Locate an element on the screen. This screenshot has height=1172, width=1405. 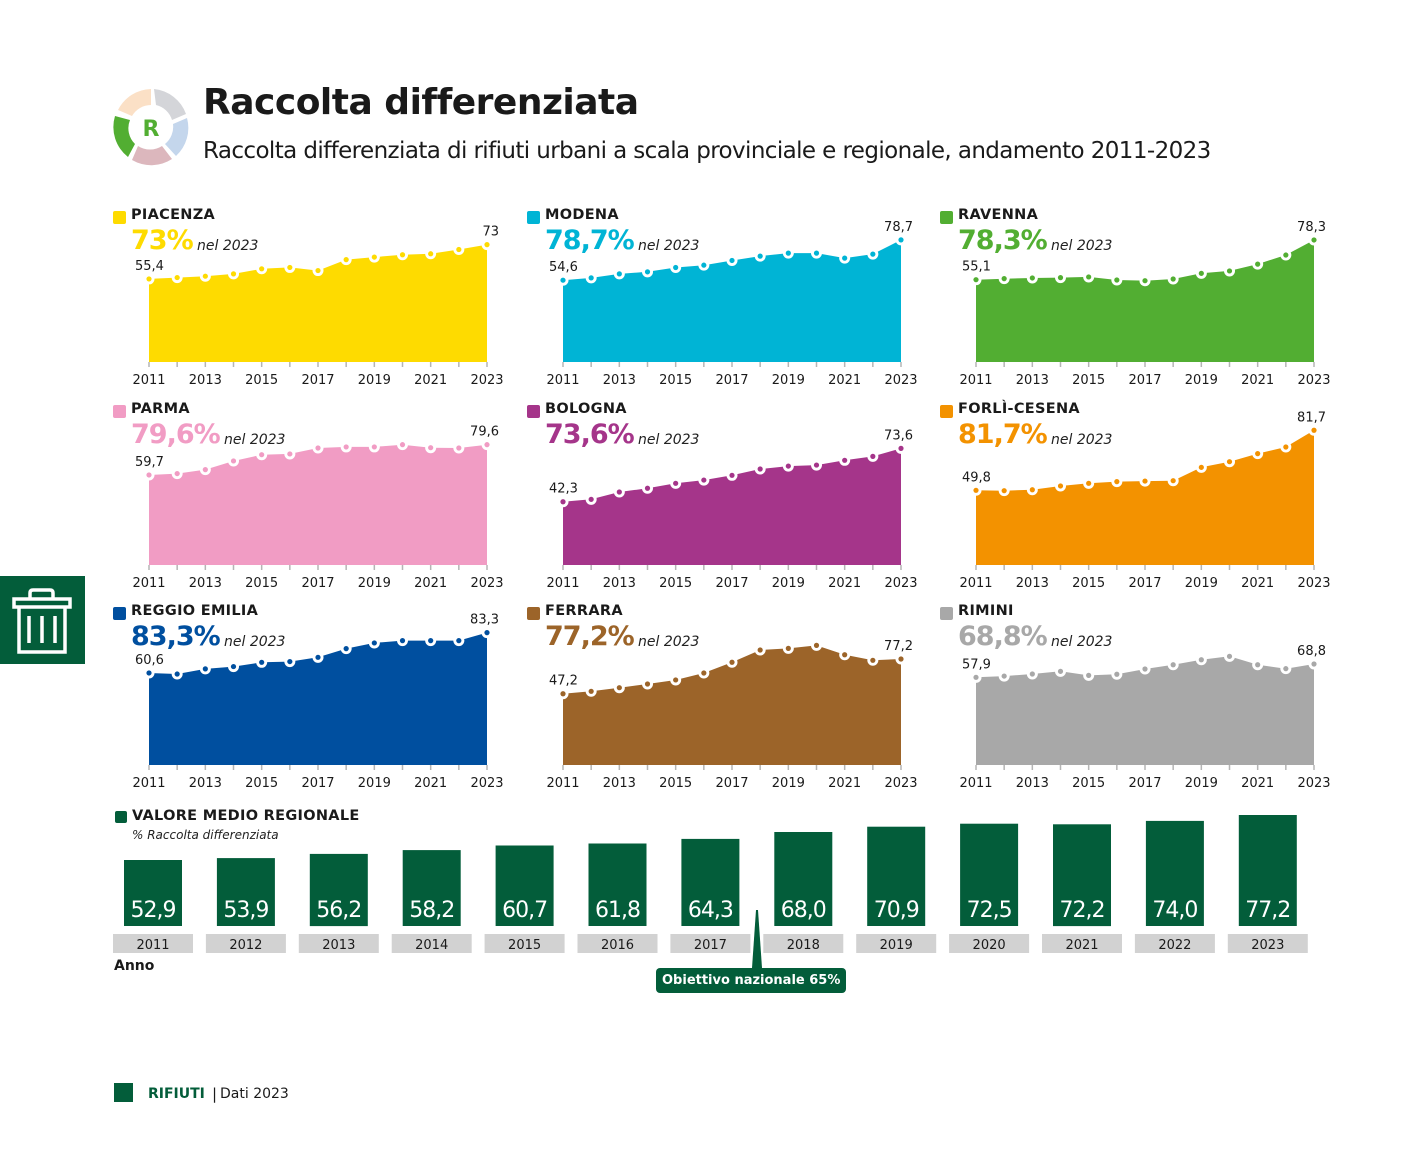
trash-bin-icon is located at coordinates (42, 621).